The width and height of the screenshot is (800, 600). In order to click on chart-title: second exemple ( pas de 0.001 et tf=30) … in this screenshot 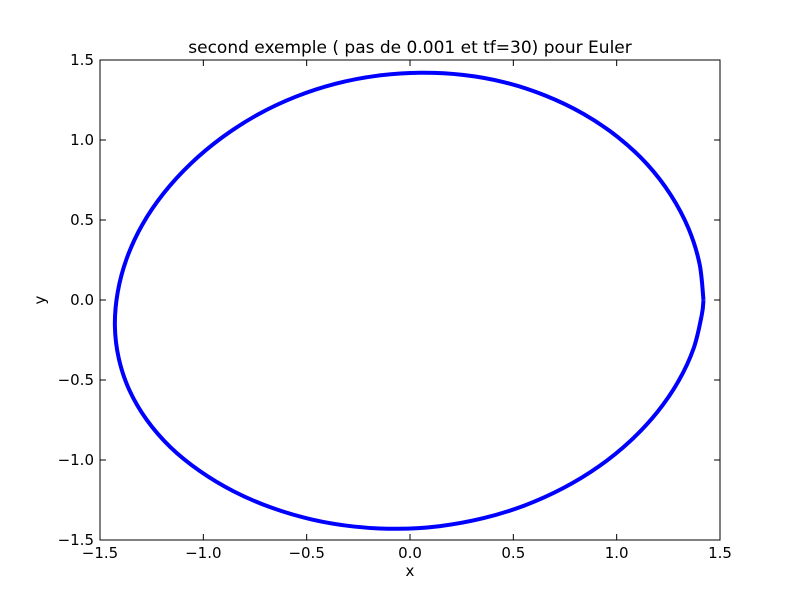, I will do `click(410, 48)`.